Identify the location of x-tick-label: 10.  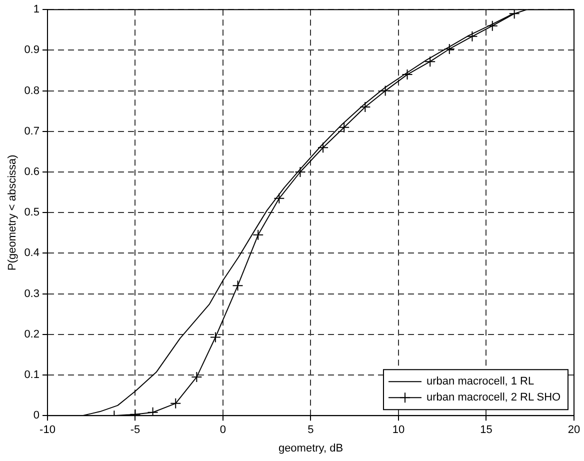
(398, 430).